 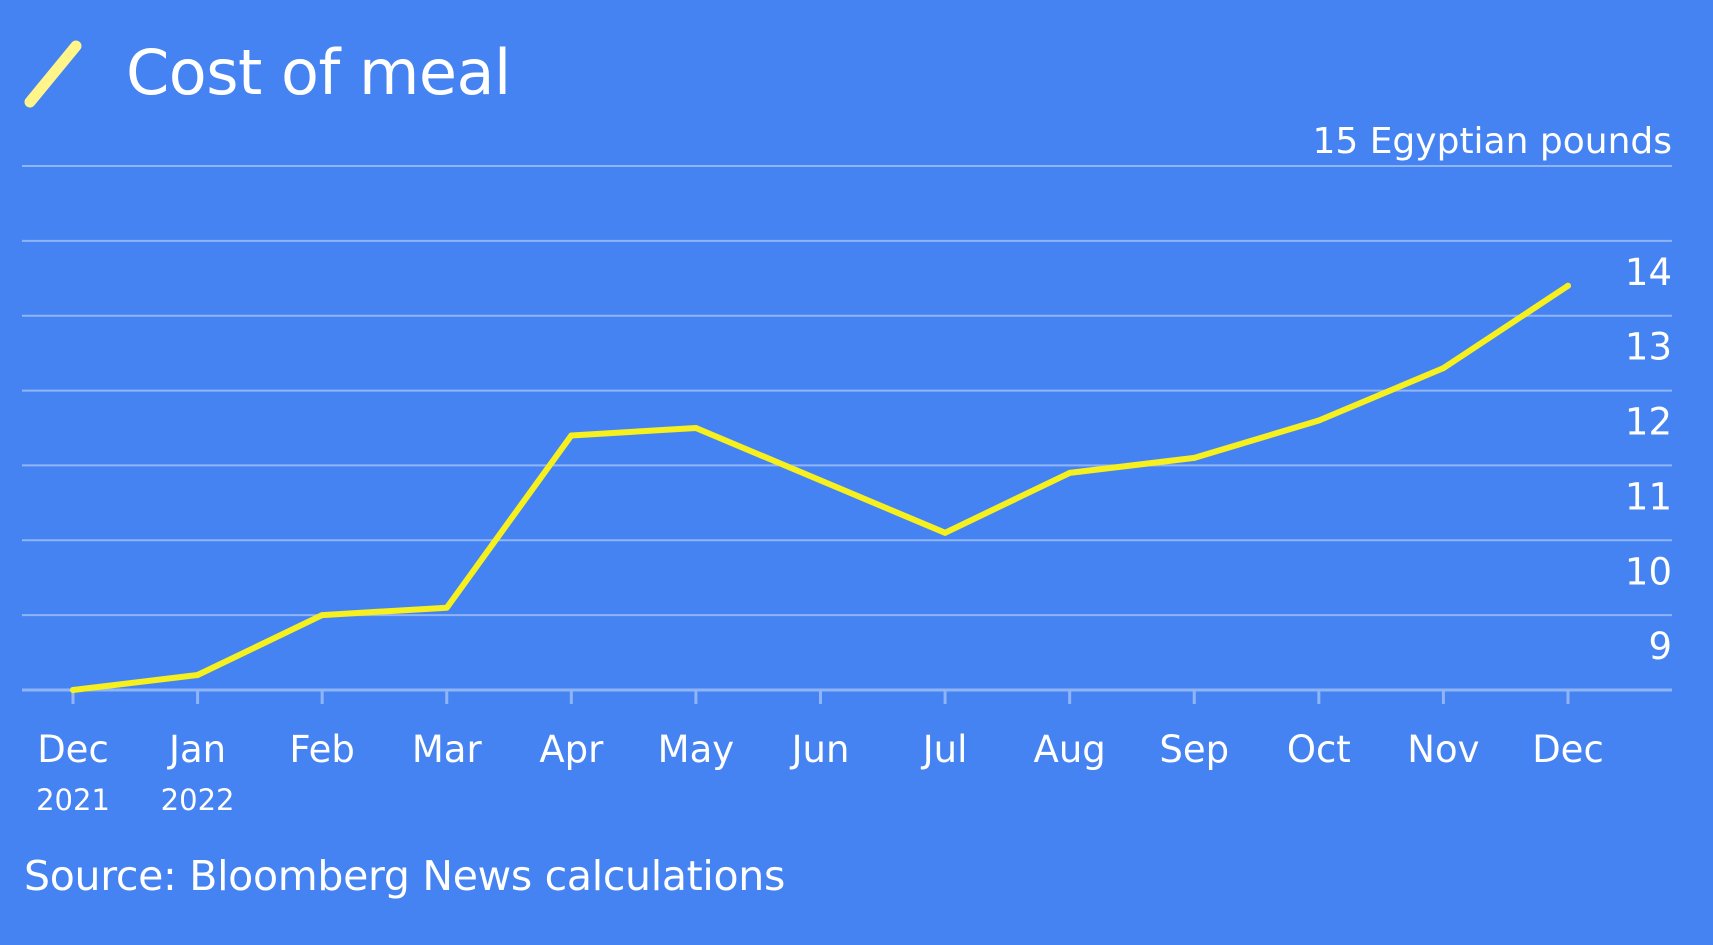 I want to click on x-tick-label: Apr, so click(x=571, y=749).